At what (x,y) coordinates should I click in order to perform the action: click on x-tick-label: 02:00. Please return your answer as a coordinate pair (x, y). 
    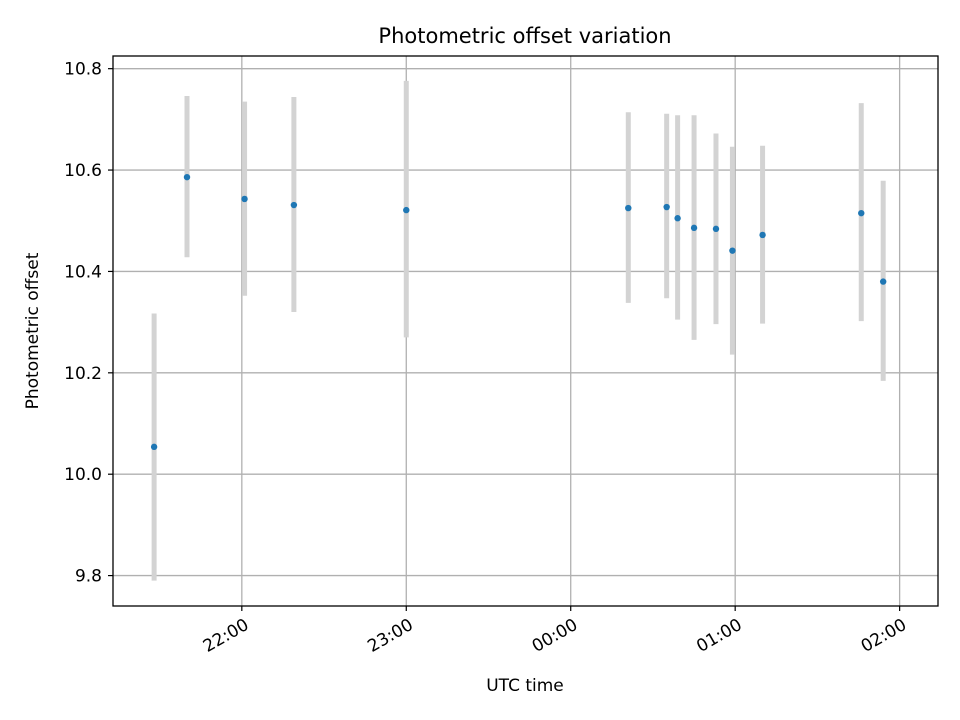
    Looking at the image, I should click on (884, 636).